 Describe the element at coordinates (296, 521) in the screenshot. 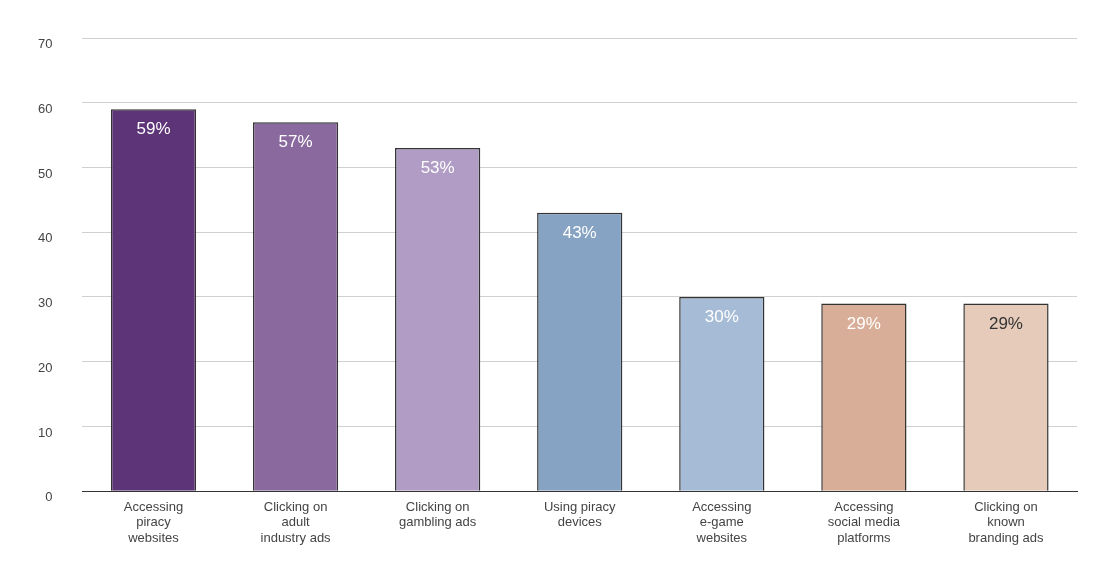

I see `x-tick-label: Clicking on adult industry ads` at that location.